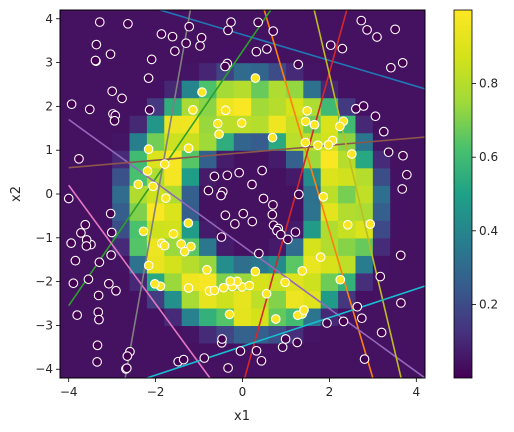 Image resolution: width=514 pixels, height=432 pixels. What do you see at coordinates (416, 392) in the screenshot?
I see `x-tick-label: 4` at bounding box center [416, 392].